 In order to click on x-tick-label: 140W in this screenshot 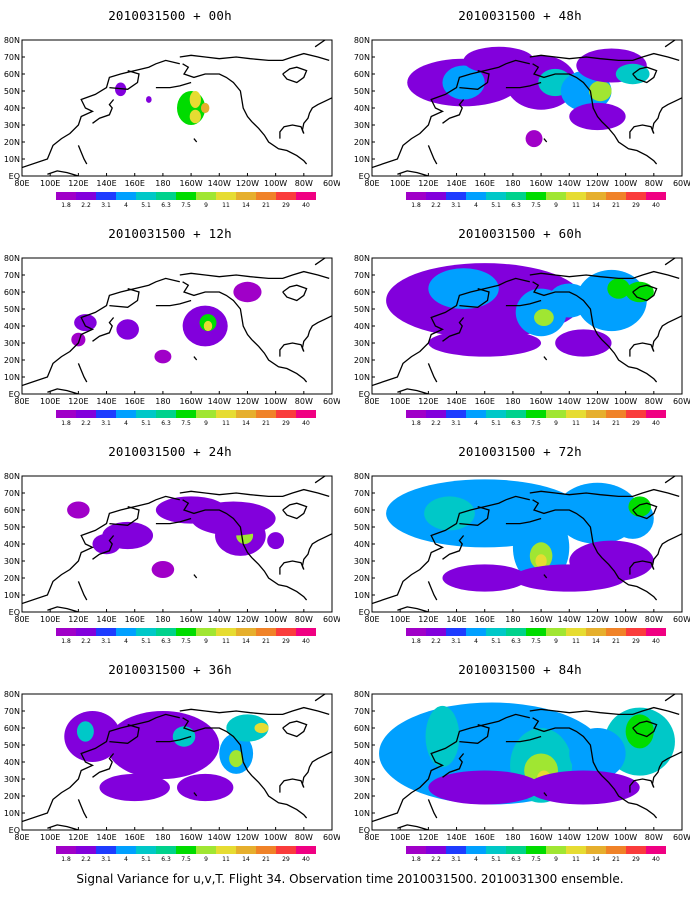, I will do `click(569, 401)`.